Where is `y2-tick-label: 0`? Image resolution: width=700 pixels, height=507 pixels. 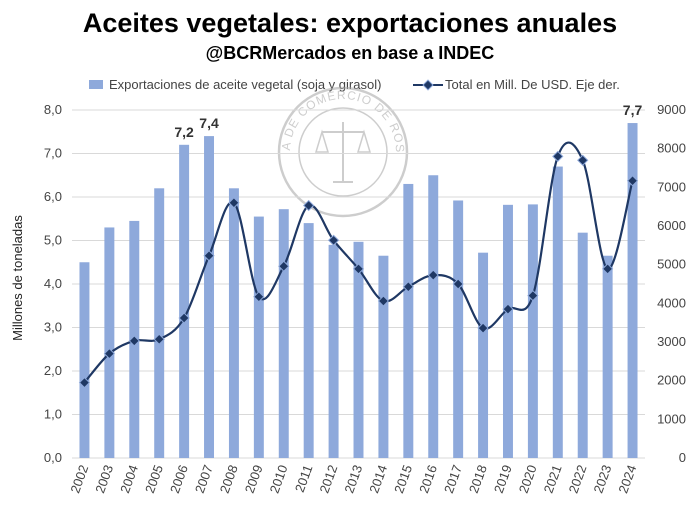
y2-tick-label: 0 is located at coordinates (682, 457).